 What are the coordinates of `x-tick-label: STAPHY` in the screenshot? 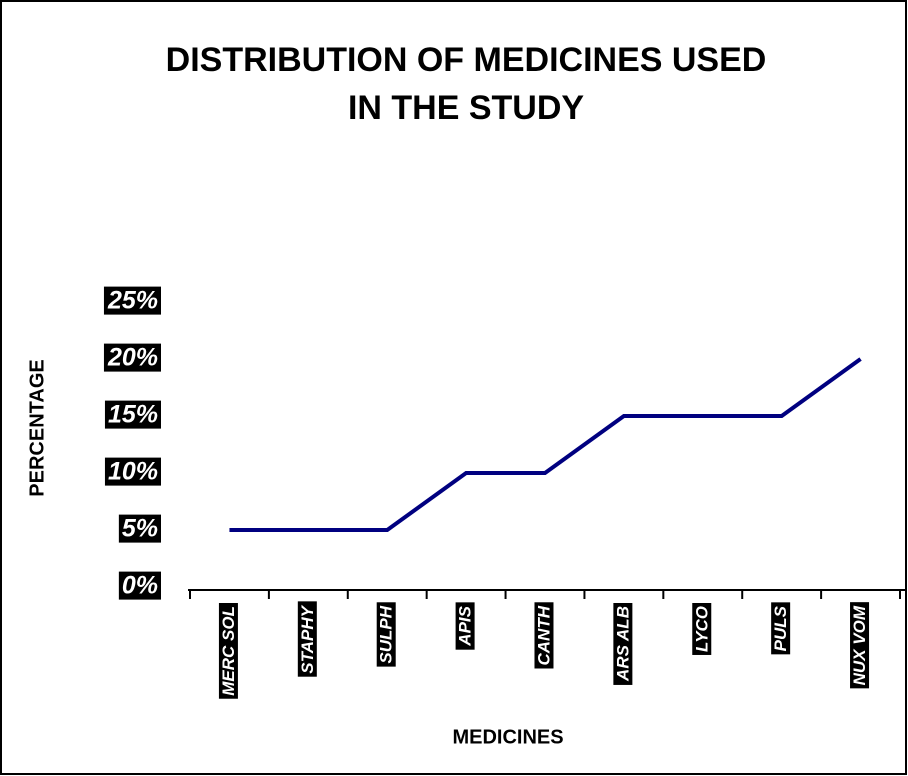 It's located at (307, 638).